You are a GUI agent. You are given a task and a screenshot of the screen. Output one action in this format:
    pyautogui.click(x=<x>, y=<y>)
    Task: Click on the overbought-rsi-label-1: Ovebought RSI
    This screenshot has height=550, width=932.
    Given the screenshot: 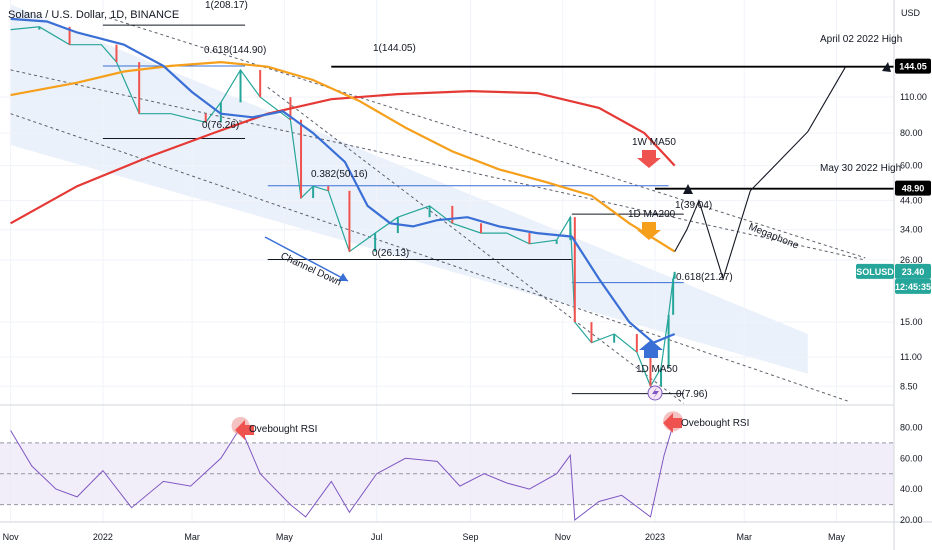 What is the action you would take?
    pyautogui.click(x=283, y=429)
    